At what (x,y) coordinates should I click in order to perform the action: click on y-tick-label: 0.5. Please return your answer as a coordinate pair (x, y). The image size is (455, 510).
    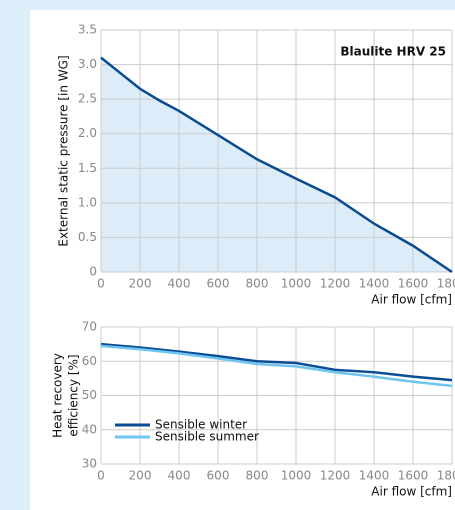
    Looking at the image, I should click on (87, 237).